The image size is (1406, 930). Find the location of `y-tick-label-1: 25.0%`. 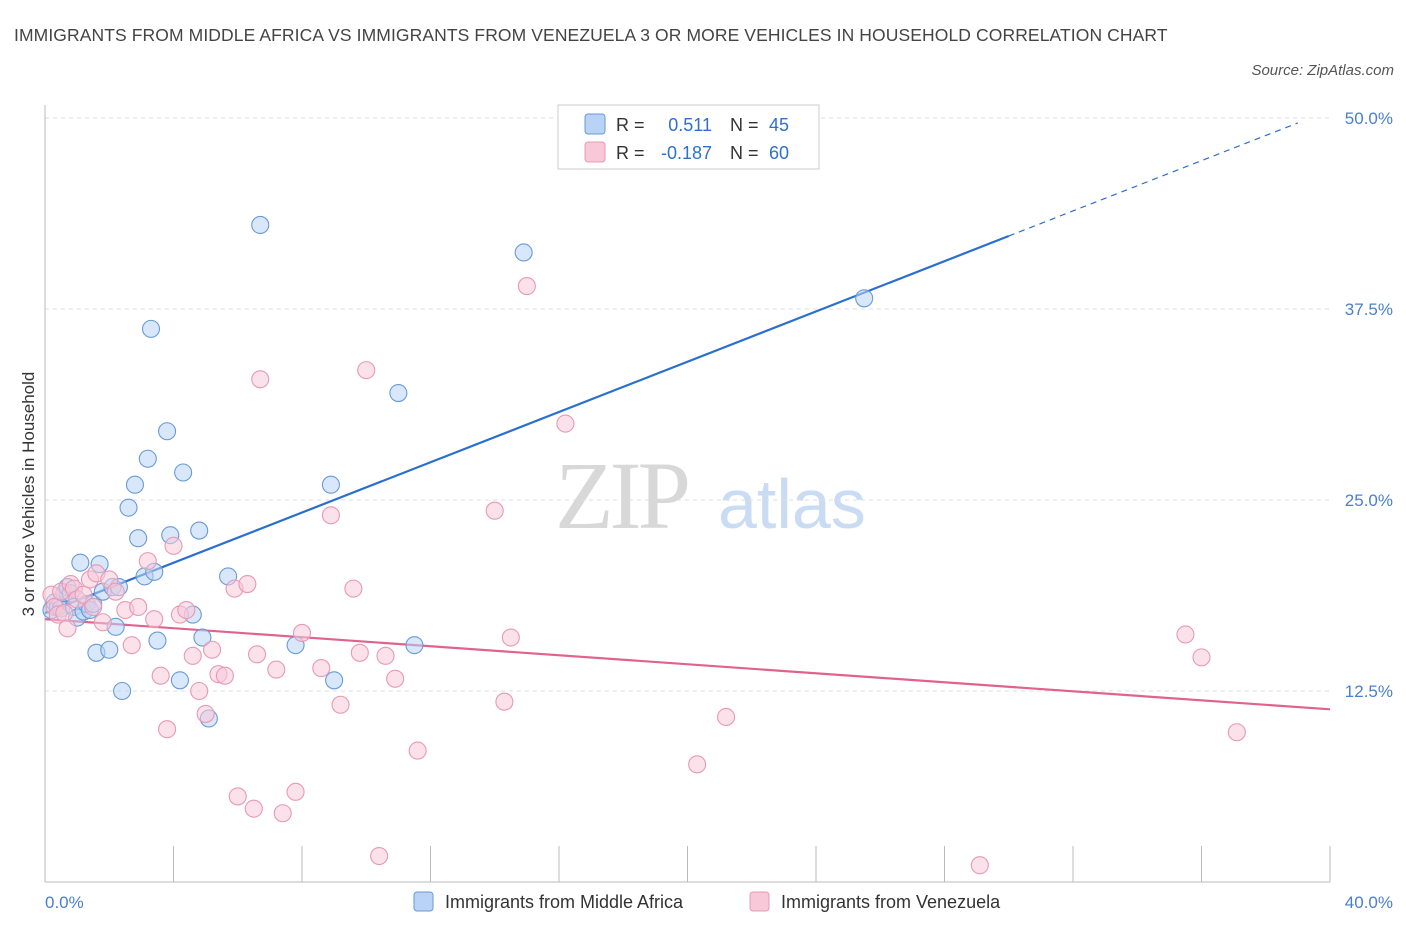

y-tick-label-1: 25.0% is located at coordinates (1369, 500).